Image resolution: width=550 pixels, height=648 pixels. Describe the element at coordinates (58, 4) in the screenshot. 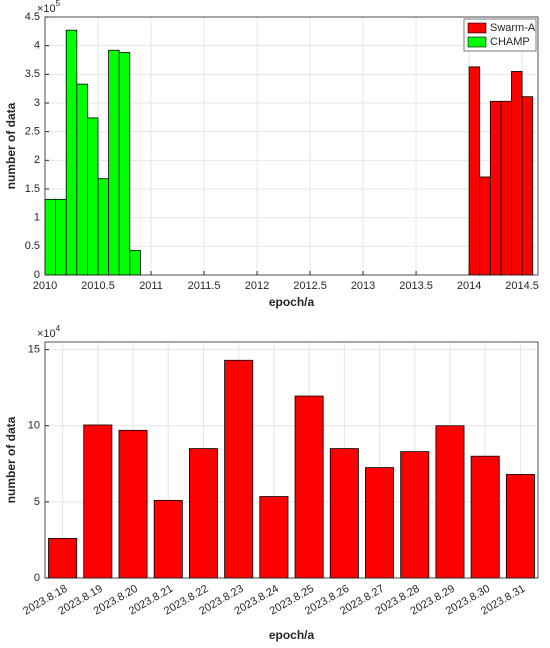

I see `y-multiplier-exponent: 5` at that location.